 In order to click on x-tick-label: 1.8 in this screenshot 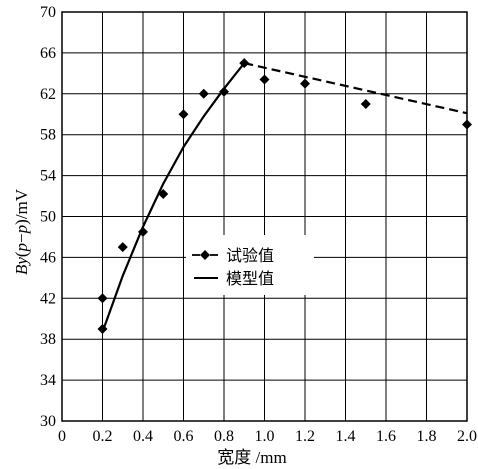, I will do `click(427, 436)`.